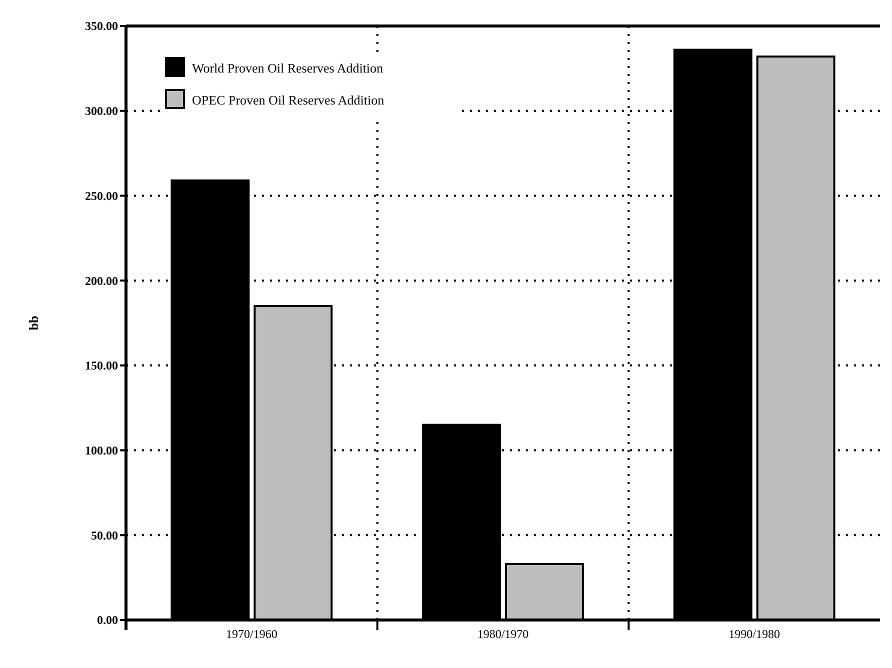 This screenshot has width=892, height=668. I want to click on legend-label: World Proven Oil Reserves Addition, so click(288, 68).